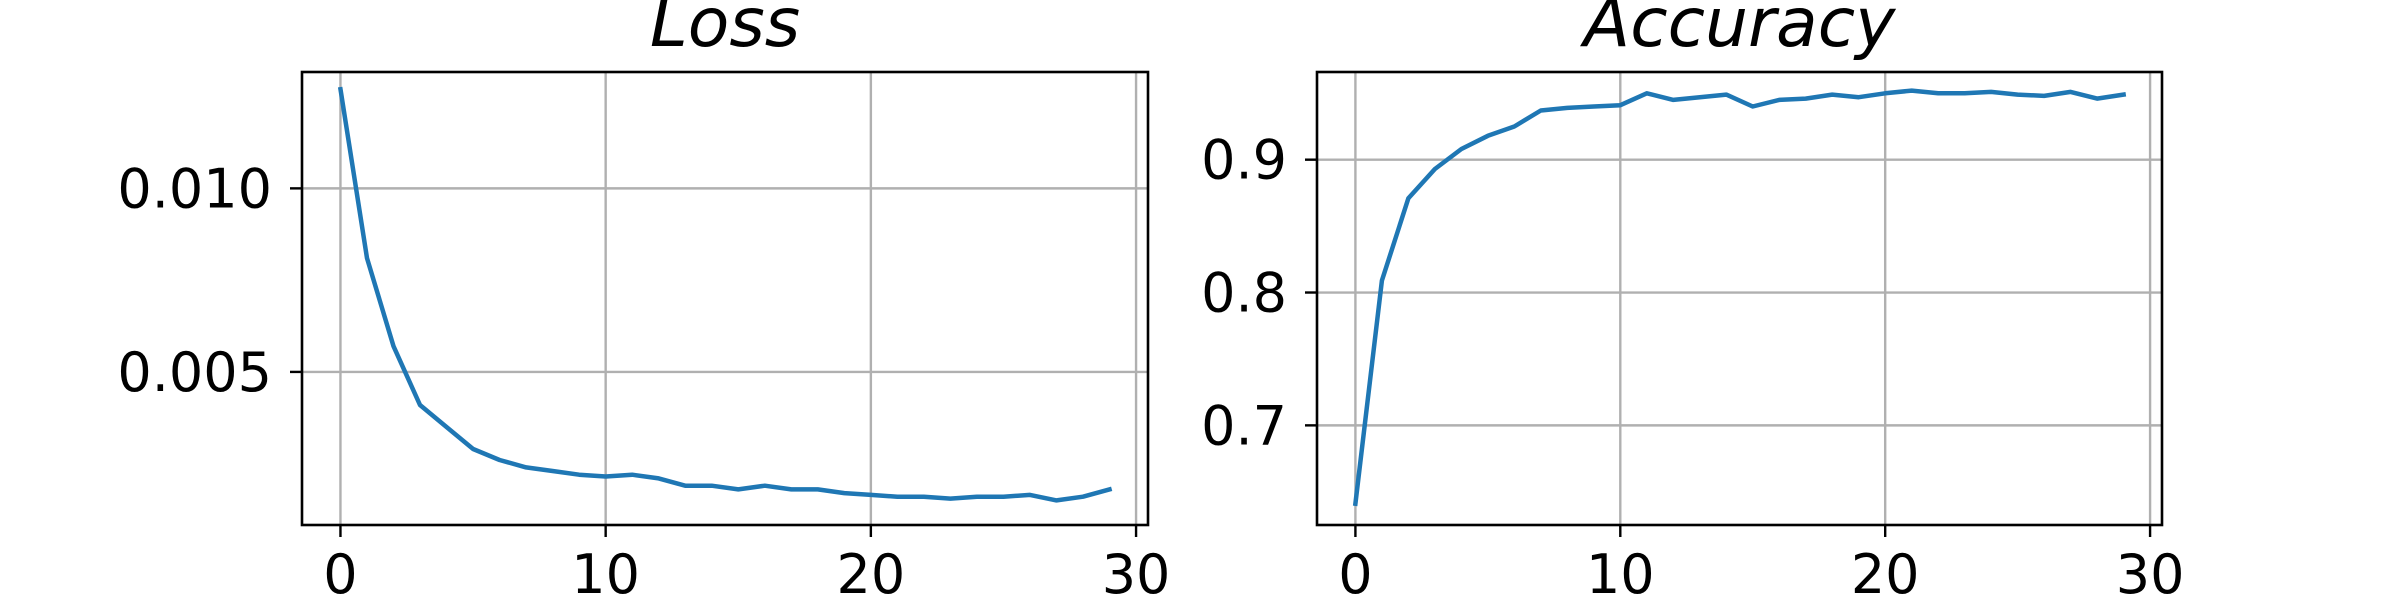 This screenshot has height=600, width=2400. Describe the element at coordinates (2150, 571) in the screenshot. I see `accuracy-x-tick-label-3: 30` at that location.